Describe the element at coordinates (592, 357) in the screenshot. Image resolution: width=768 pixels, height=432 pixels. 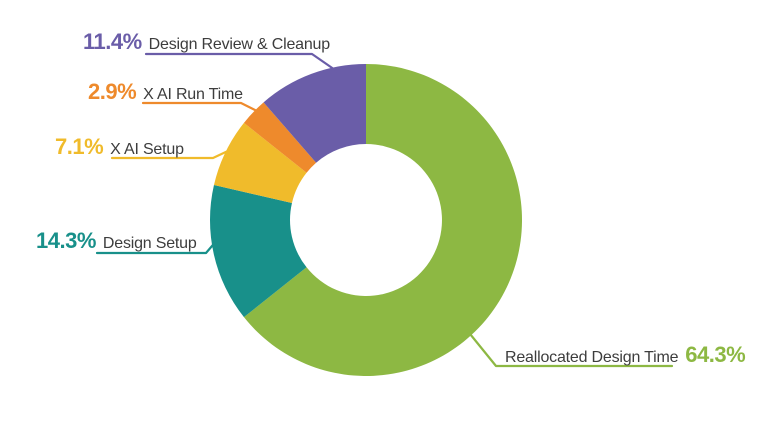
I see `callout-label-reallocated-design-time: Reallocated Design Time` at that location.